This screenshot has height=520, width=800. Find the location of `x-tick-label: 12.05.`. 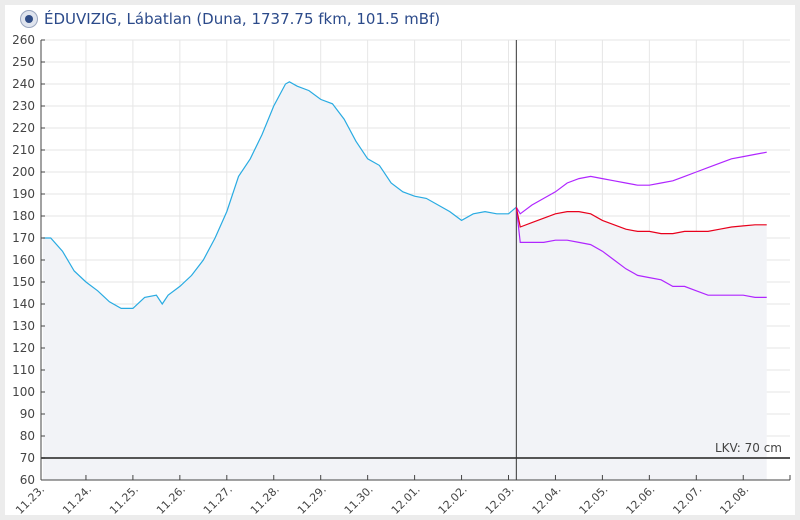

x-tick-label: 12.05. is located at coordinates (594, 500).